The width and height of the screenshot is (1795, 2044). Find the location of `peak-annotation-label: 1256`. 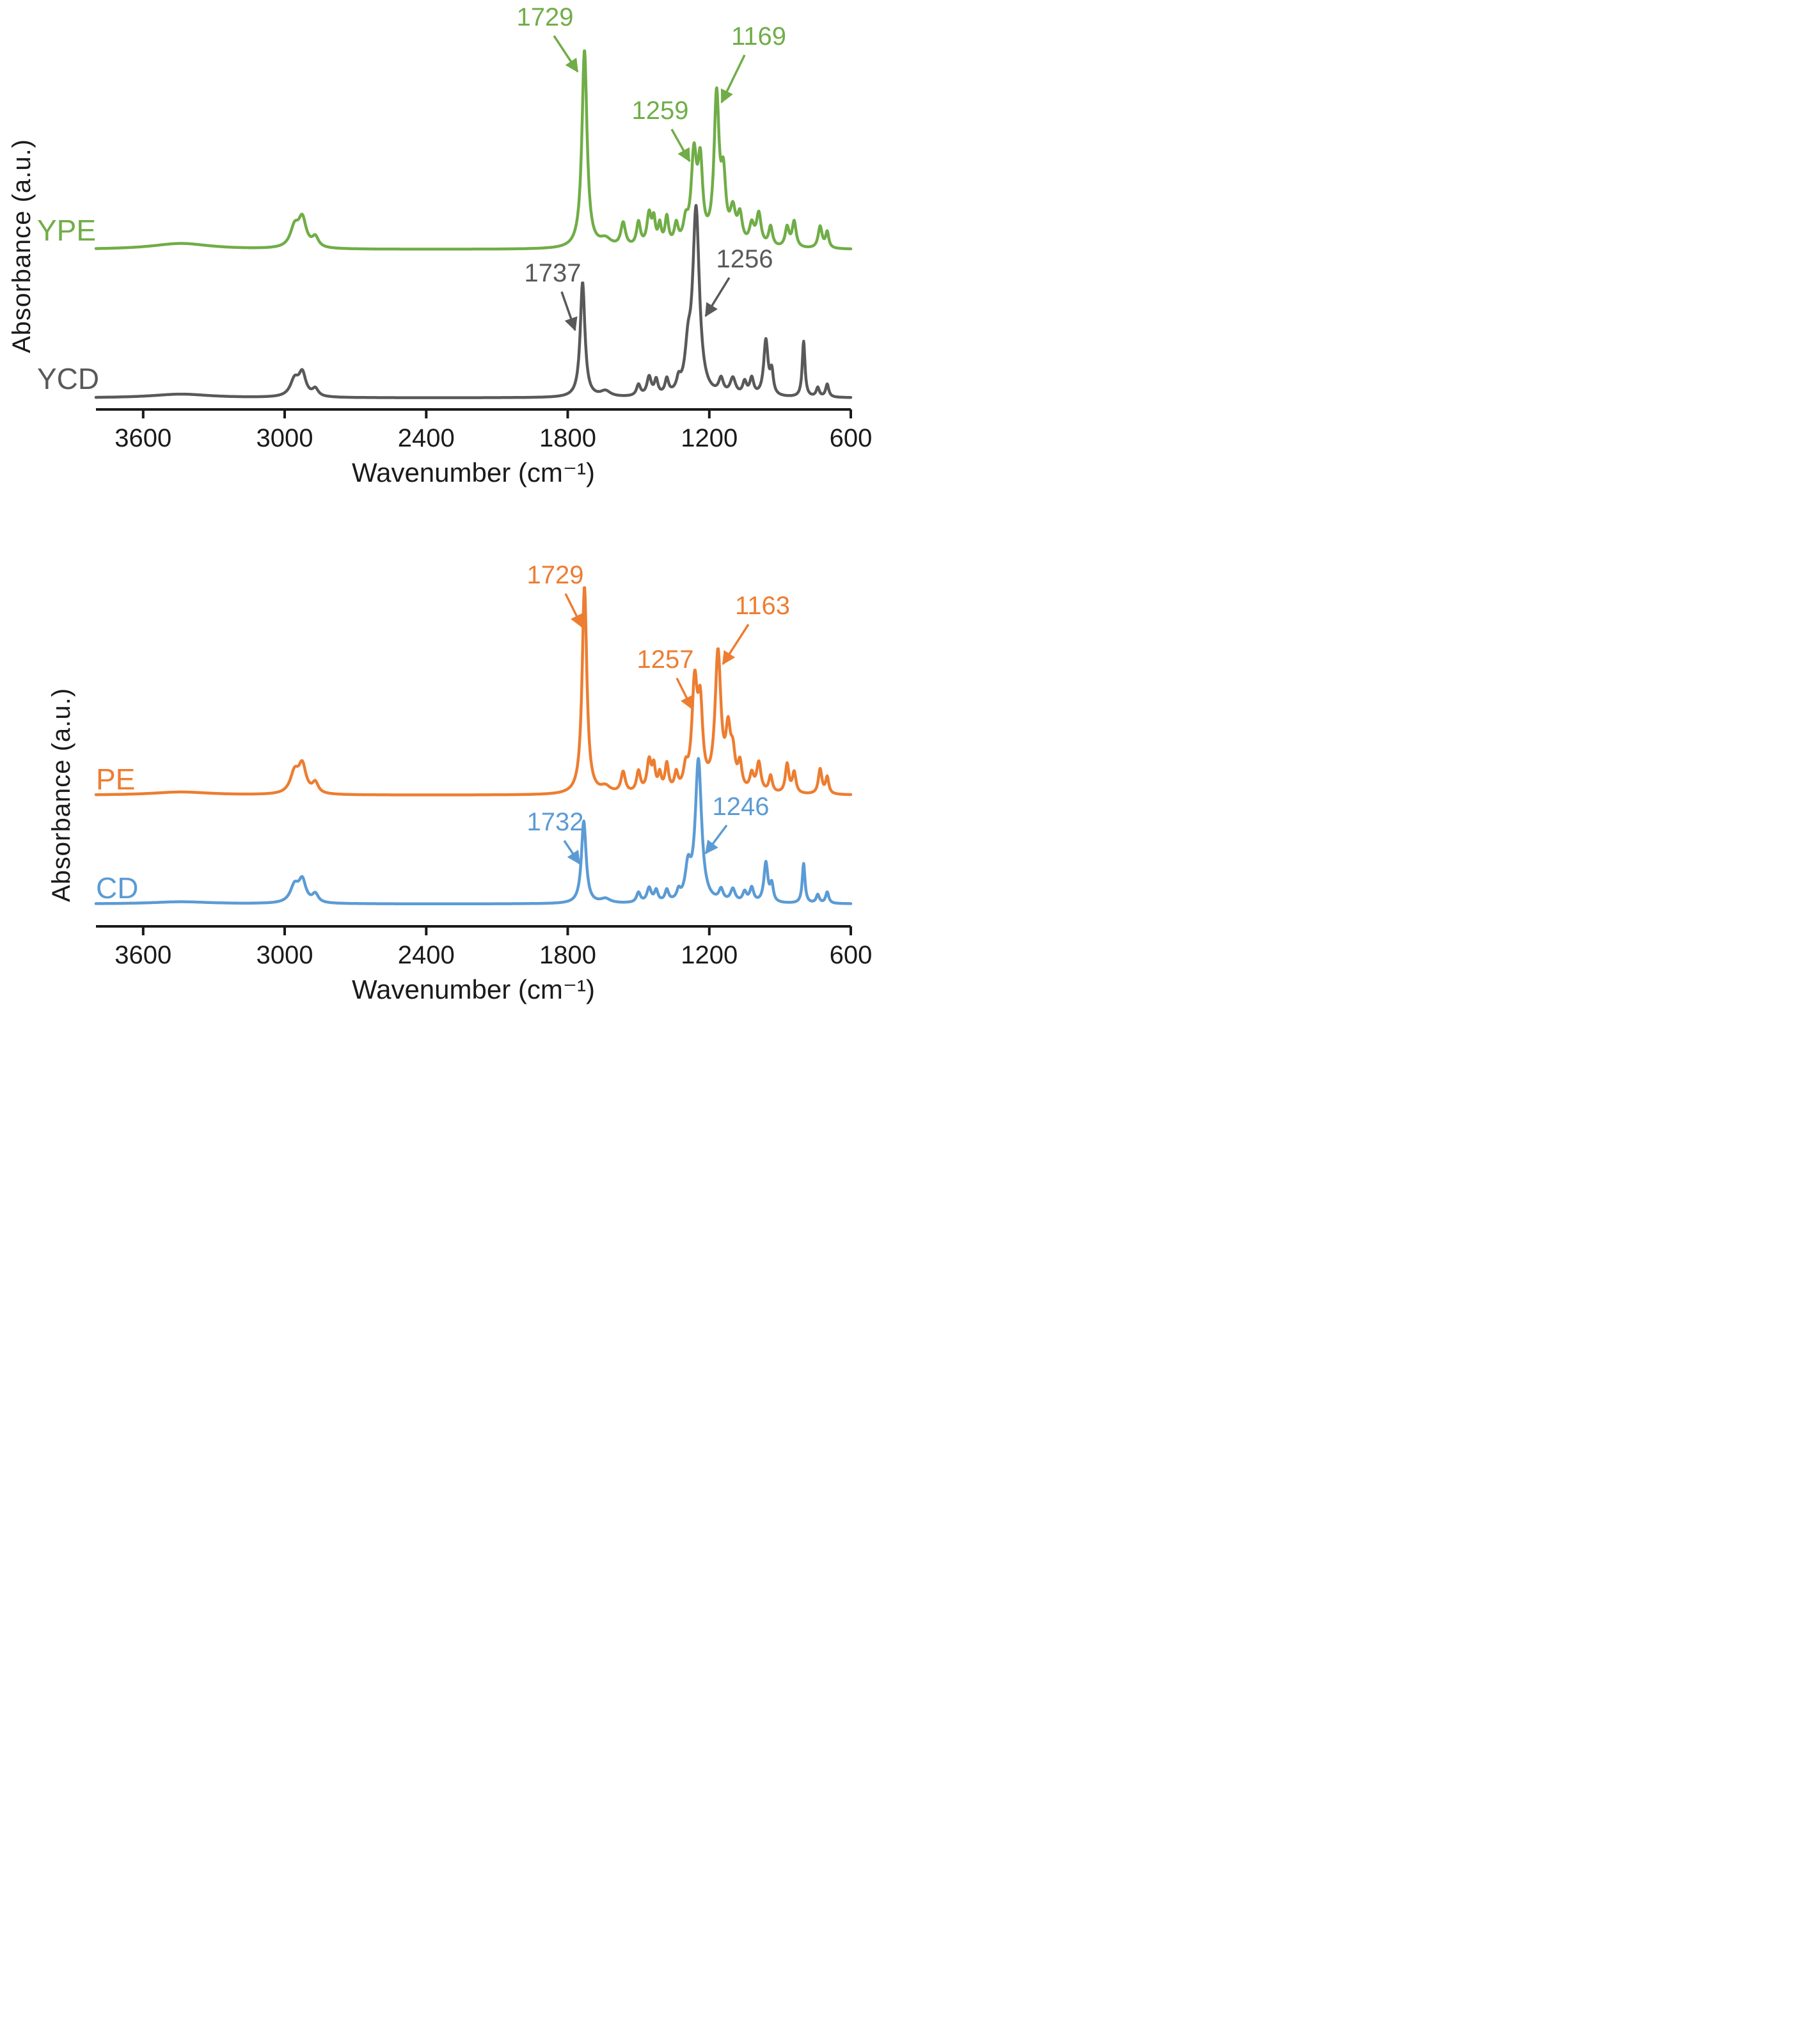

peak-annotation-label: 1256 is located at coordinates (745, 259).